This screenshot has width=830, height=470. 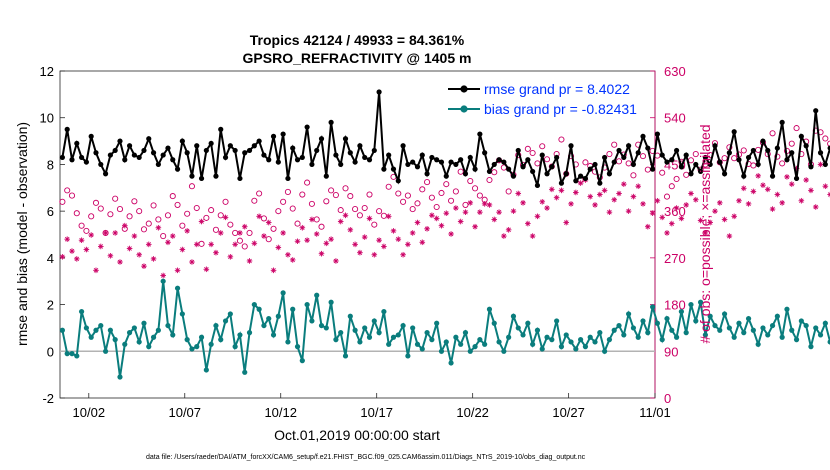 I want to click on legend-bias-marker, so click(x=464, y=109).